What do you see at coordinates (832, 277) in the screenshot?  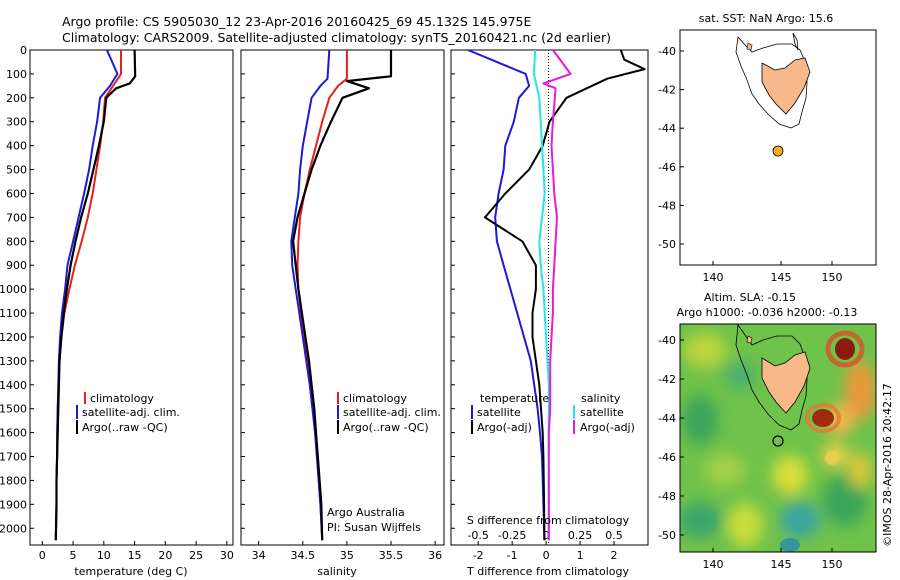 I see `lon-tick-label: 150` at bounding box center [832, 277].